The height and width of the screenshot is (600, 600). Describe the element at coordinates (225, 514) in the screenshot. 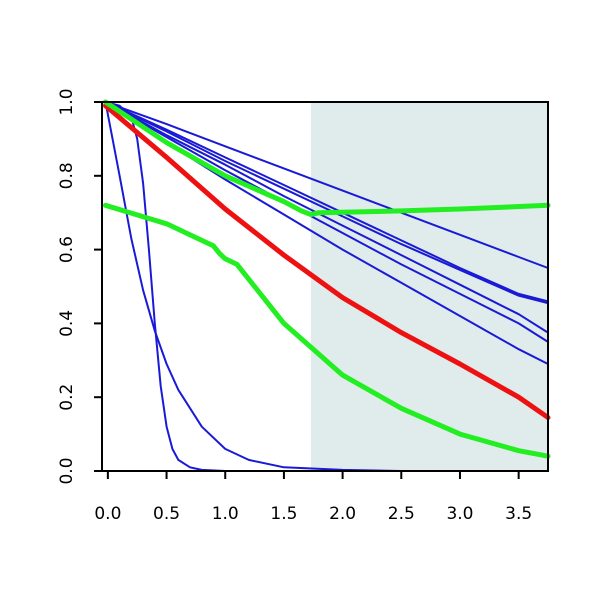

I see `x-tick-label: 1.0` at that location.